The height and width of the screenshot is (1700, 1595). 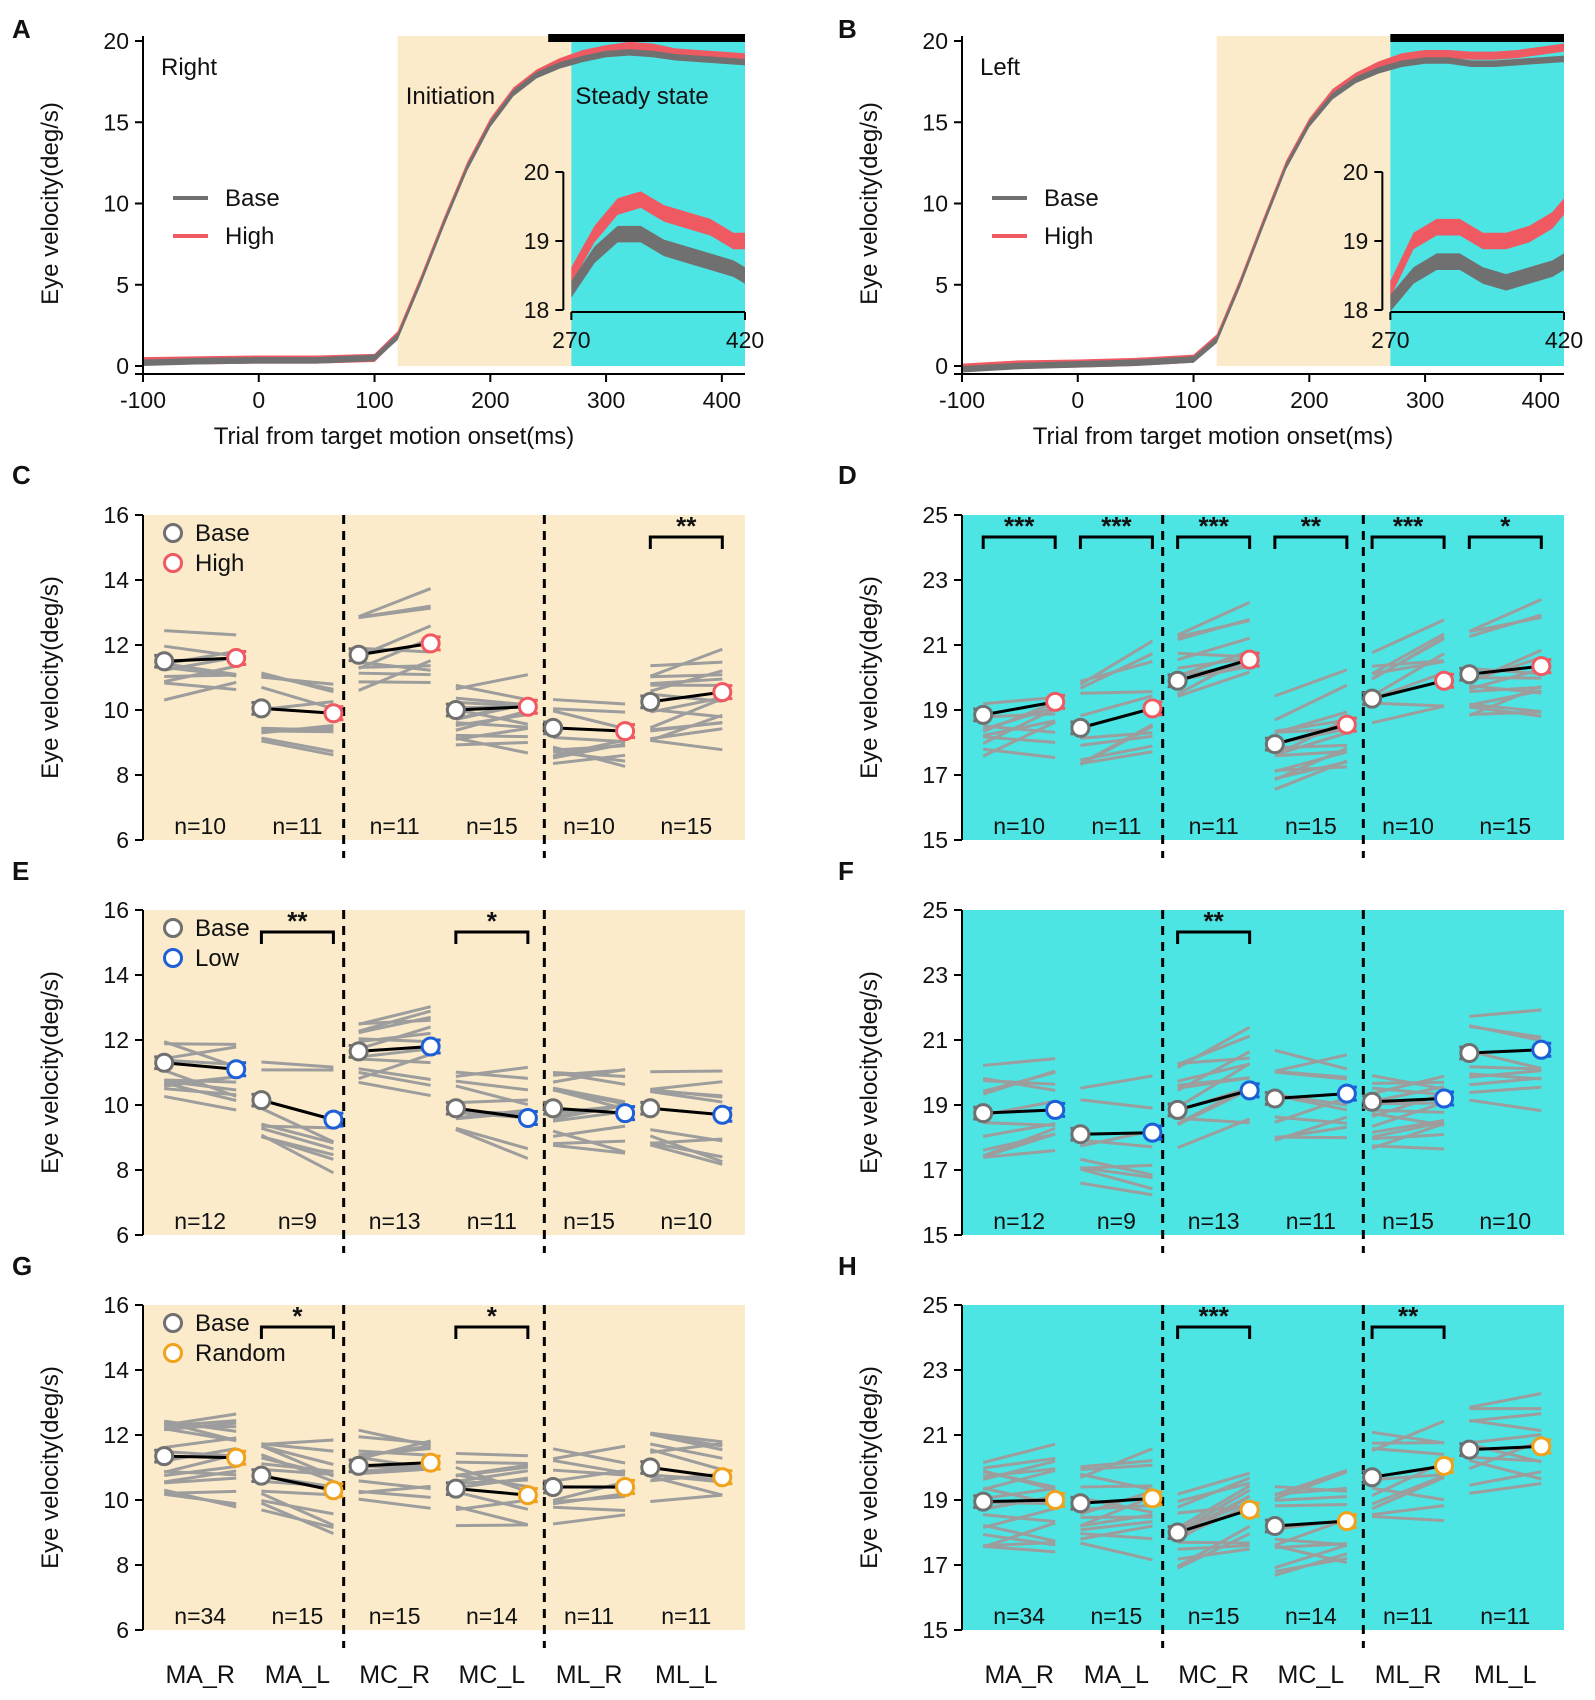 What do you see at coordinates (846, 871) in the screenshot?
I see `panel-letter: F` at bounding box center [846, 871].